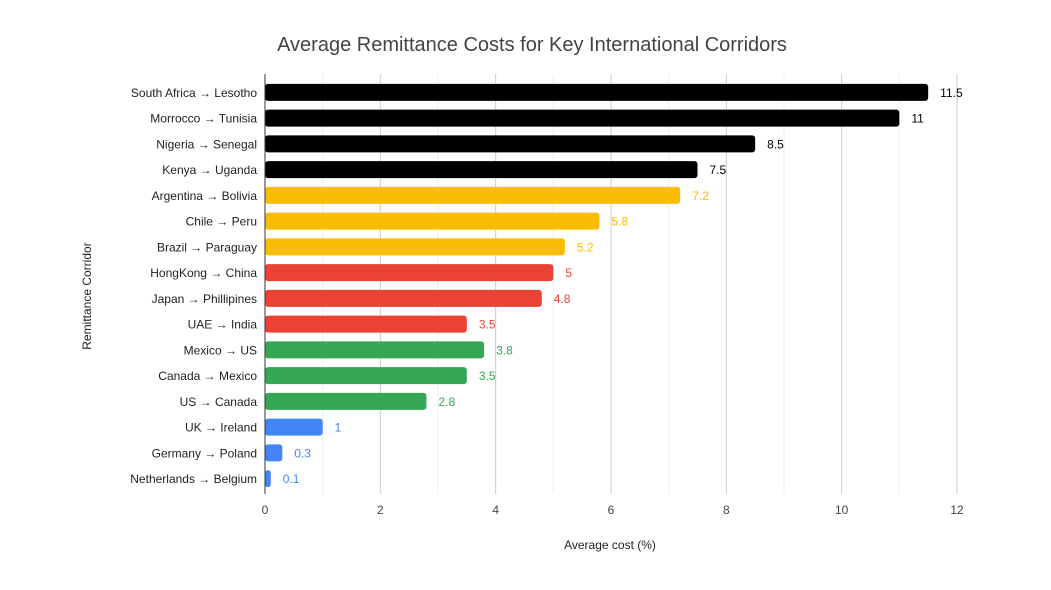  What do you see at coordinates (221, 222) in the screenshot?
I see `category-label: Chile → Peru` at bounding box center [221, 222].